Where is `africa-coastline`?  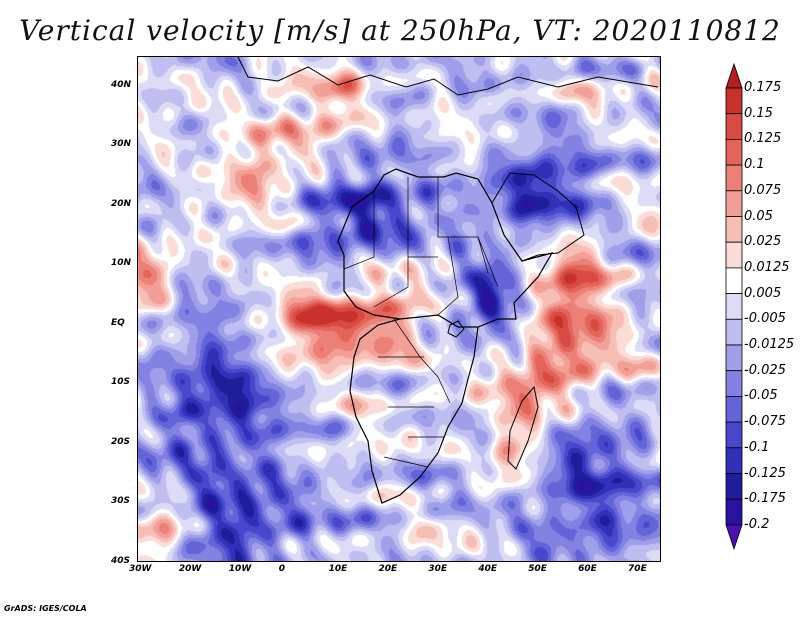 africa-coastline is located at coordinates (445, 248).